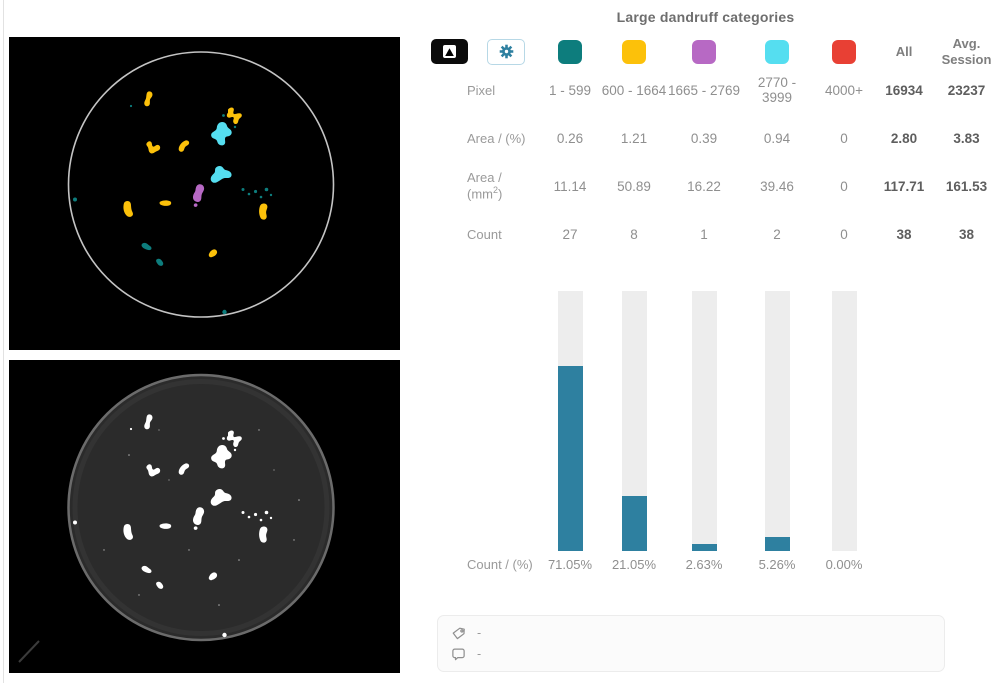 The width and height of the screenshot is (1000, 683). What do you see at coordinates (904, 90) in the screenshot?
I see `pixel-all-value: 16934` at bounding box center [904, 90].